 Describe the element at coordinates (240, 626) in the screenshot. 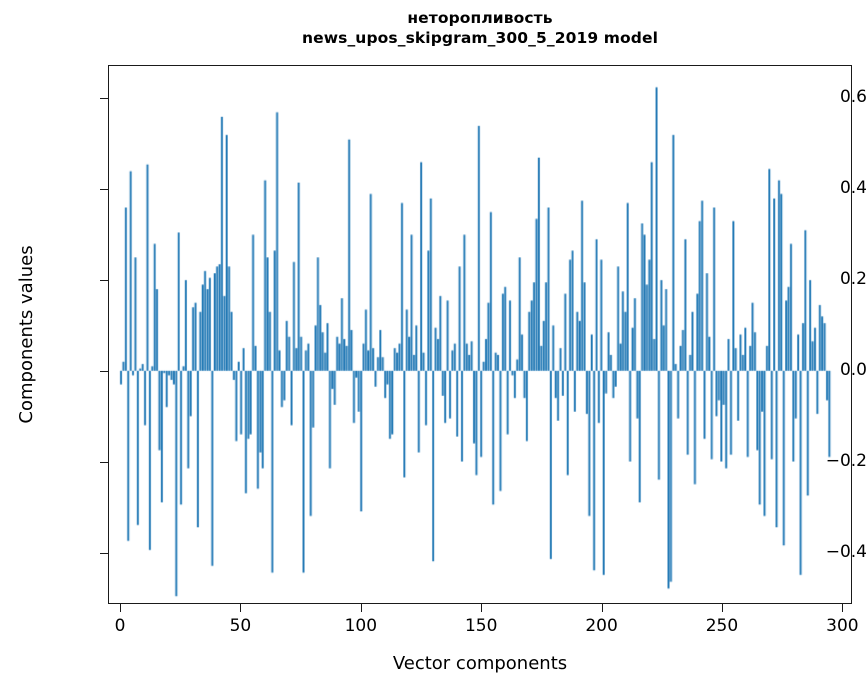

I see `x-axis-tick-label: 50` at that location.